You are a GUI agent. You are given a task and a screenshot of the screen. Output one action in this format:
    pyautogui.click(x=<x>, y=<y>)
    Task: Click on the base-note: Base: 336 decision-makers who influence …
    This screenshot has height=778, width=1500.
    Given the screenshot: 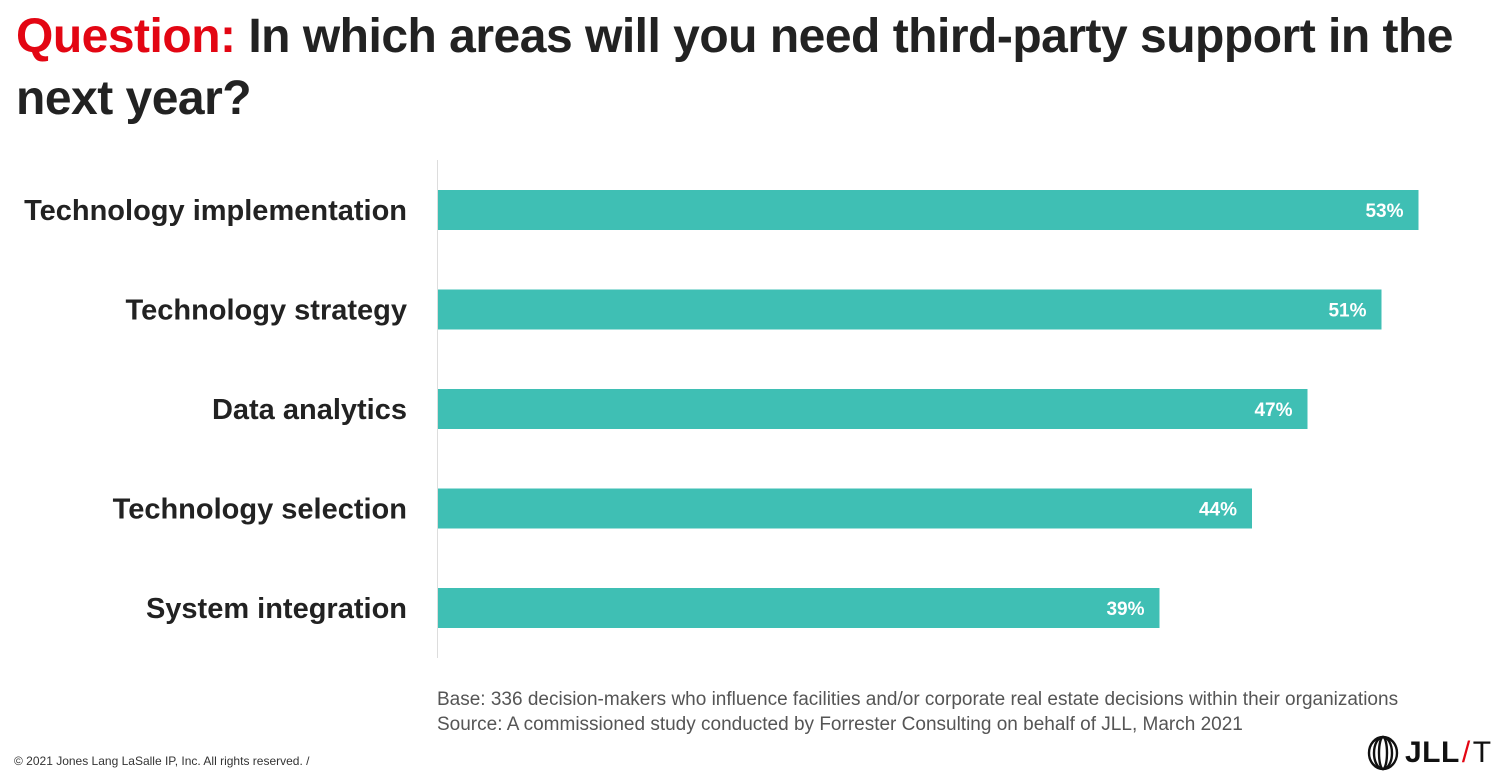 What is the action you would take?
    pyautogui.click(x=918, y=699)
    